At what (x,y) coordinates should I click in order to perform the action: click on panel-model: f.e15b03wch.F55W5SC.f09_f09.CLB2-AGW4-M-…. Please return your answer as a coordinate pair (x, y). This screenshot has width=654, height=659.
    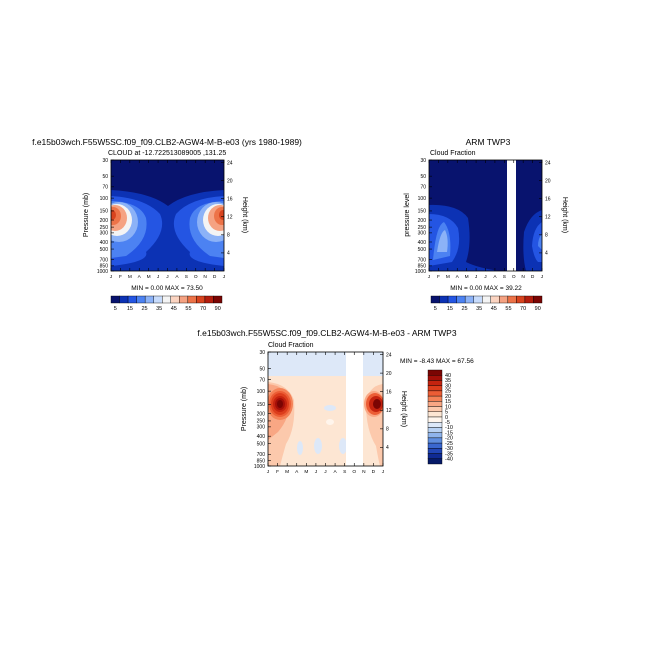
    Looking at the image, I should click on (167, 224).